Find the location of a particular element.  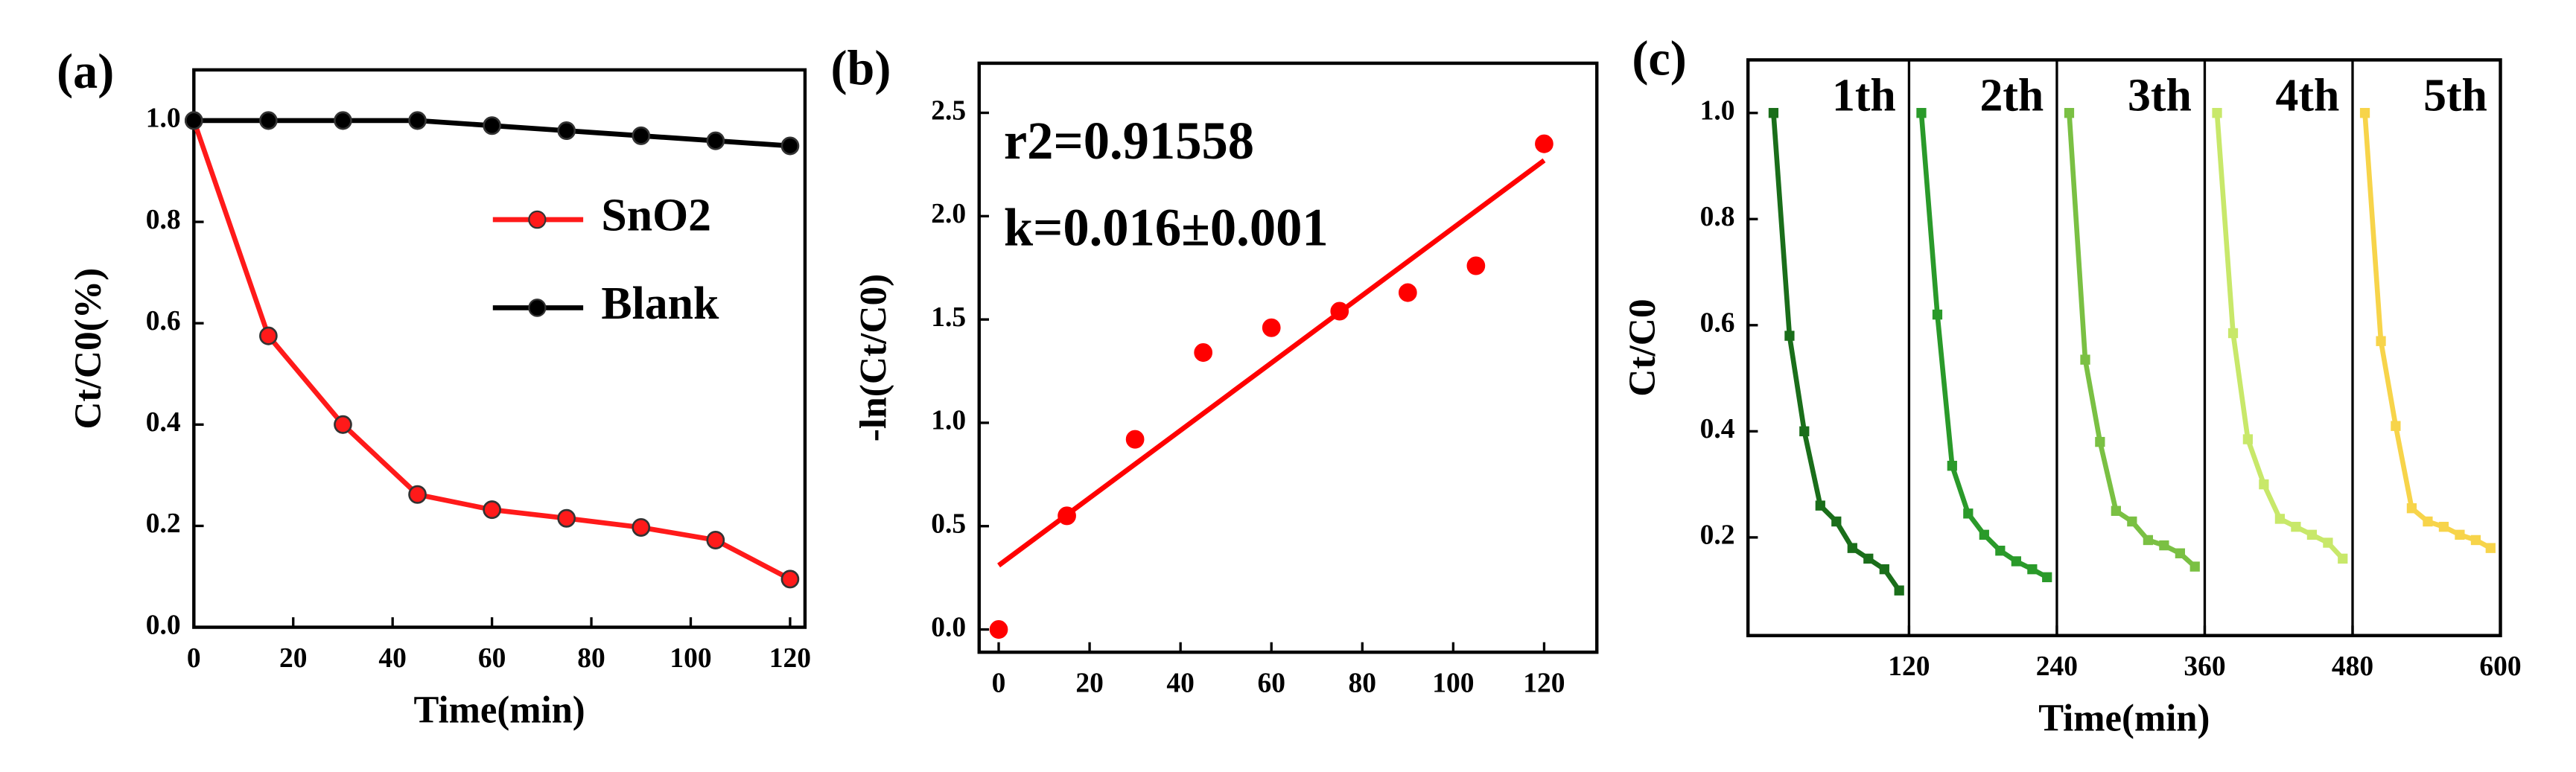

y-axis-label: -ln(Ct/C0) is located at coordinates (874, 358).